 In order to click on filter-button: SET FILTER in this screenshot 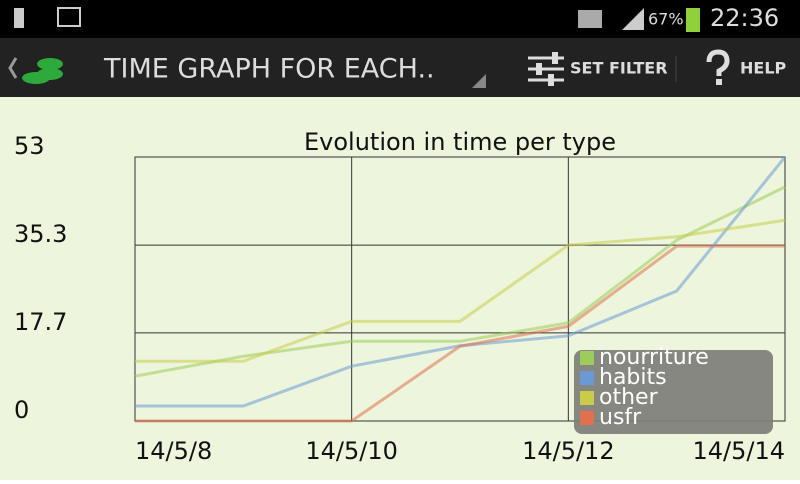, I will do `click(598, 69)`.